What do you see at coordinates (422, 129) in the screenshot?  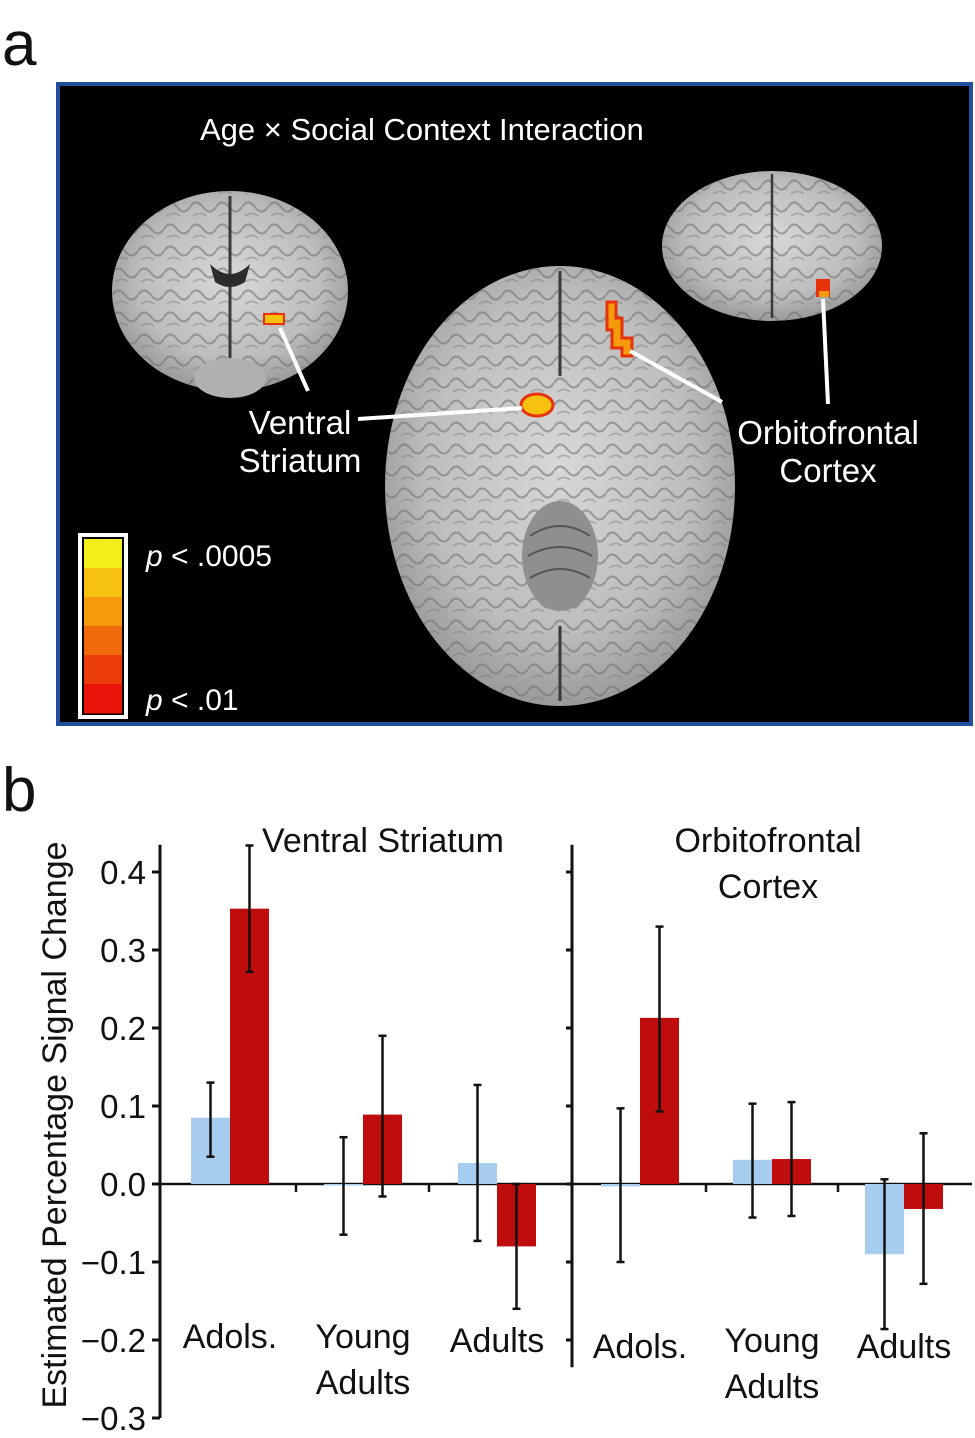 I see `brain-figure-title: Age × Social Context Interaction` at bounding box center [422, 129].